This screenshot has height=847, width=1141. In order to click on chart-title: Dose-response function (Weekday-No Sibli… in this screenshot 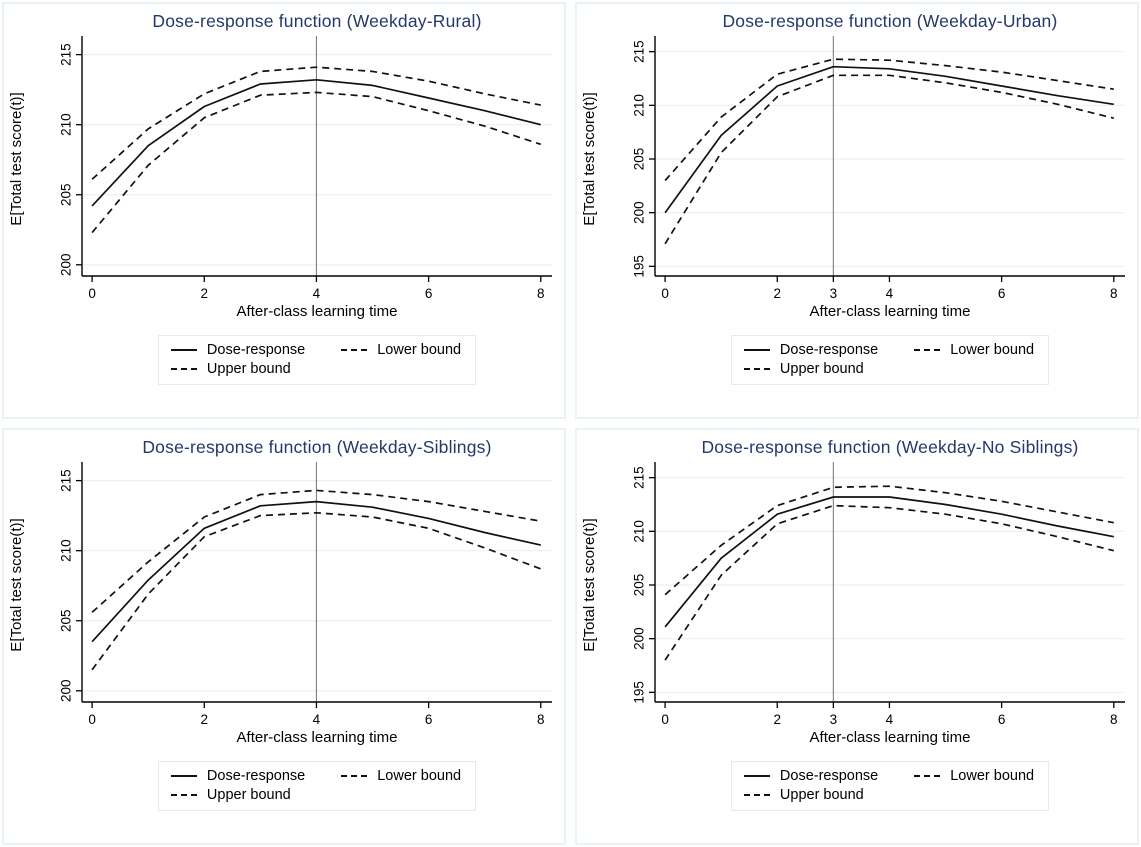, I will do `click(890, 447)`.